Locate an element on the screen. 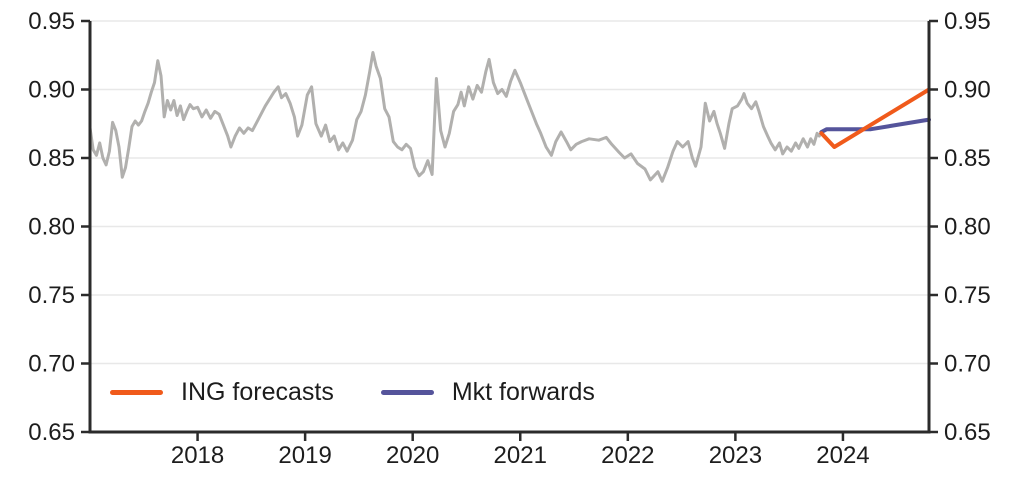 The width and height of the screenshot is (1010, 478). y-tick-label-right: 0.95 is located at coordinates (967, 21).